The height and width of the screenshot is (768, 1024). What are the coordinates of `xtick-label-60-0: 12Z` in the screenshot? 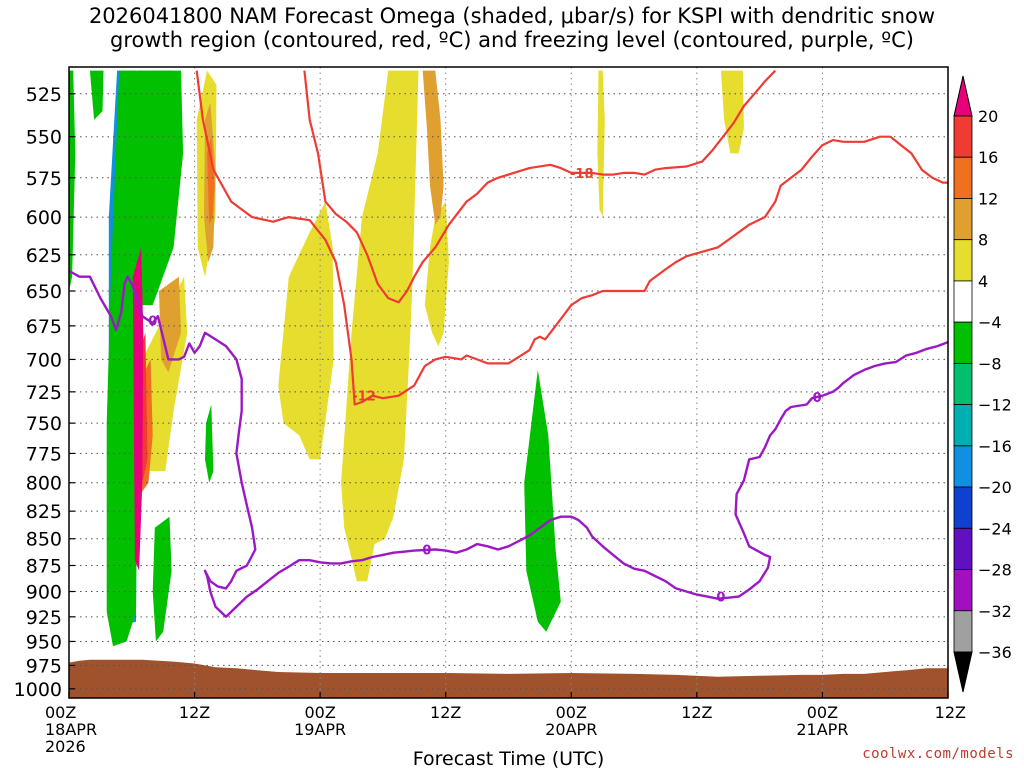 It's located at (696, 712).